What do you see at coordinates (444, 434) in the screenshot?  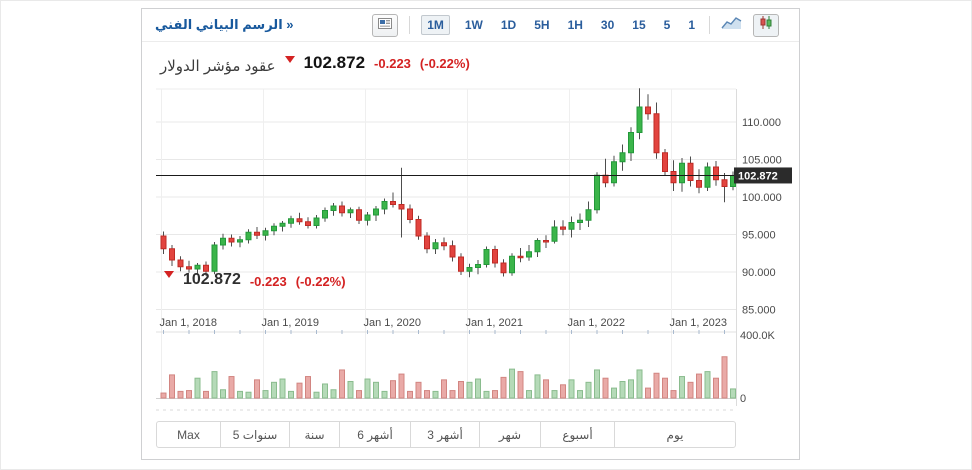 I see `range-button-4: 3 أشهر` at bounding box center [444, 434].